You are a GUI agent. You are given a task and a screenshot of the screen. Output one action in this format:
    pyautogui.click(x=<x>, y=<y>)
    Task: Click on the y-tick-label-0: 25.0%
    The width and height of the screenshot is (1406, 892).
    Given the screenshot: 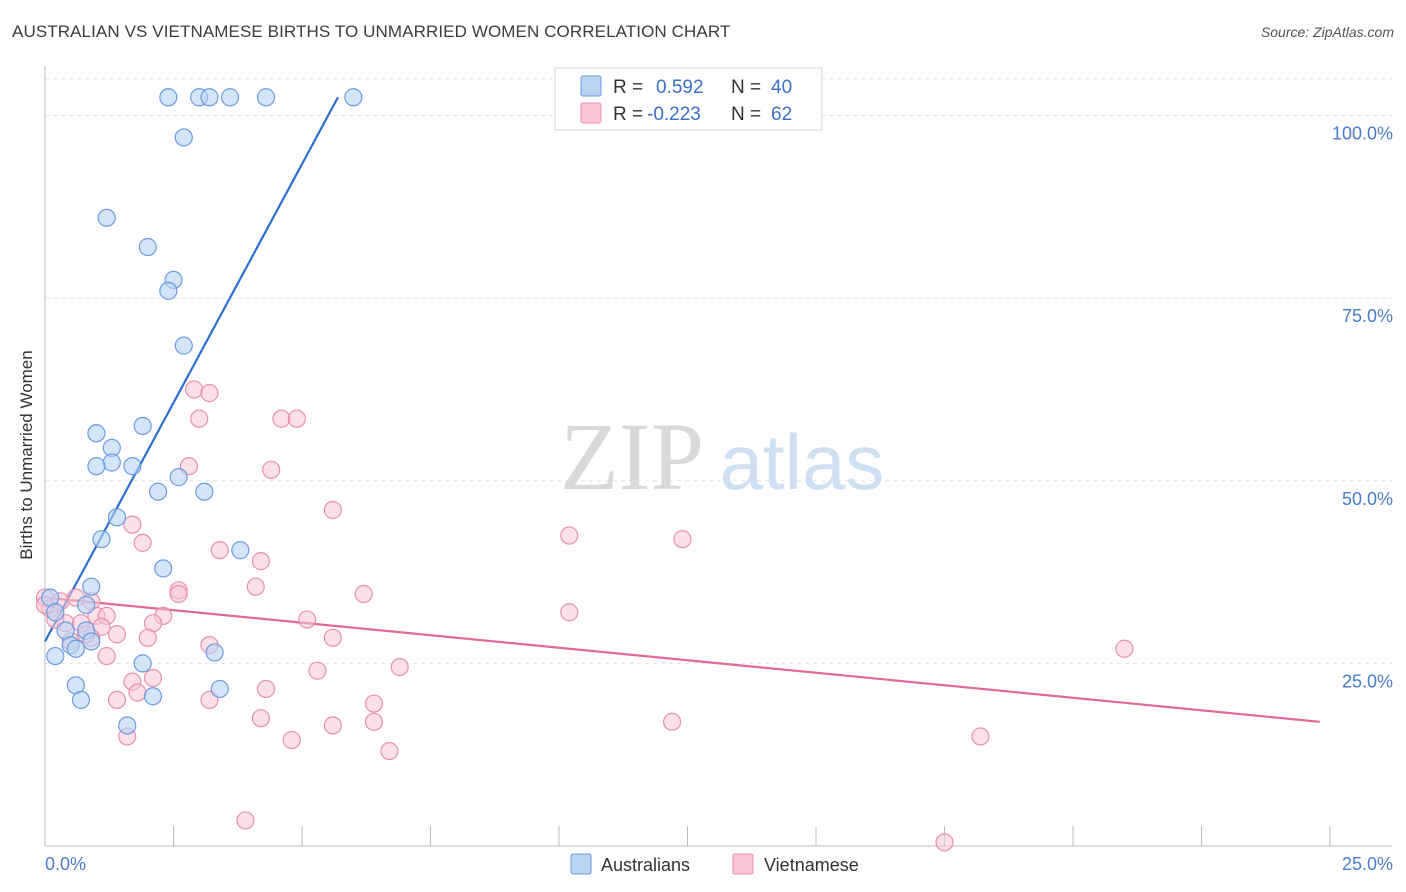 What is the action you would take?
    pyautogui.click(x=1367, y=681)
    